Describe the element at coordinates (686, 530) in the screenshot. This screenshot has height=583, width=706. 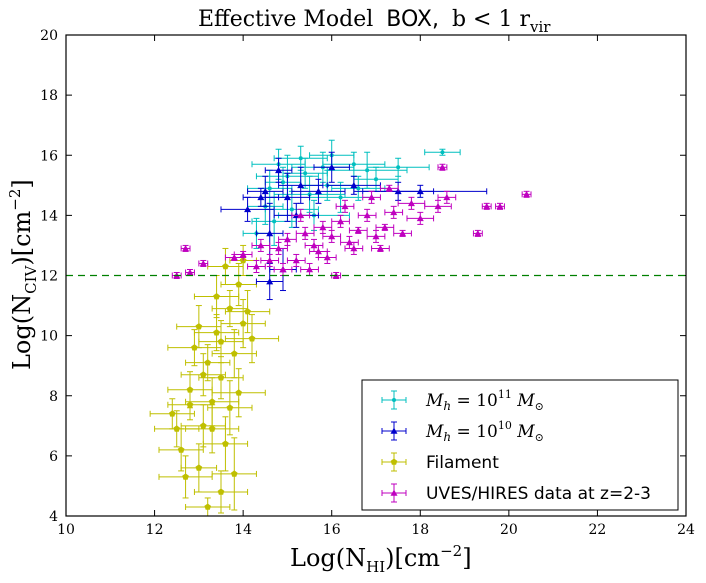
I see `x-tick-label: 24` at that location.